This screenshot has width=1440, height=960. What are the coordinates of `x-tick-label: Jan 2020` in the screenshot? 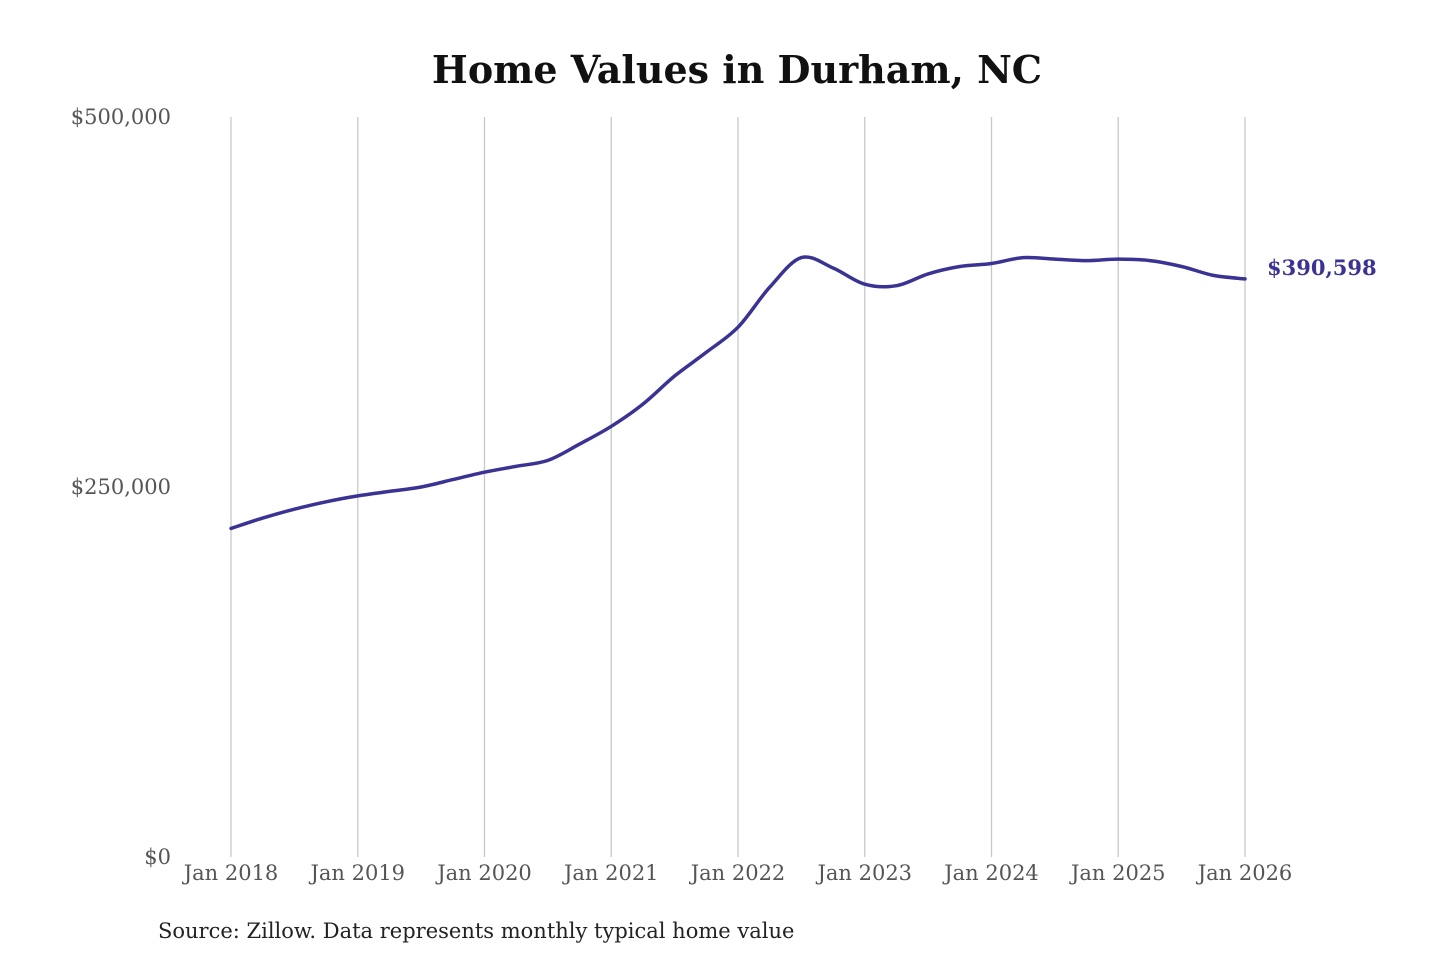 It's located at (483, 873).